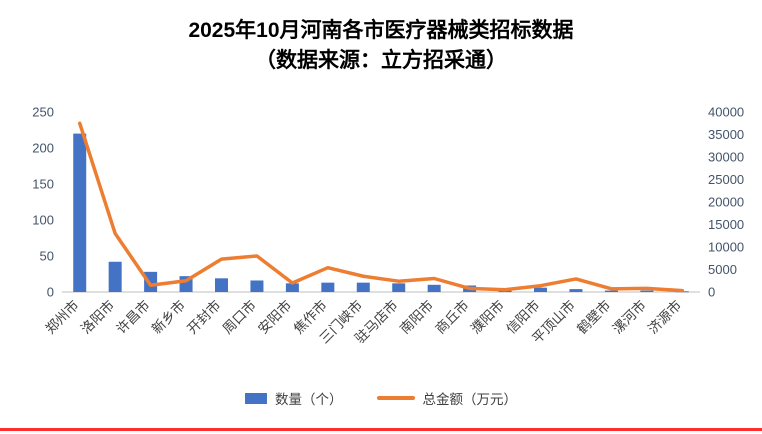 The height and width of the screenshot is (434, 762). Describe the element at coordinates (452, 317) in the screenshot. I see `category-label-12: 商丘市` at that location.